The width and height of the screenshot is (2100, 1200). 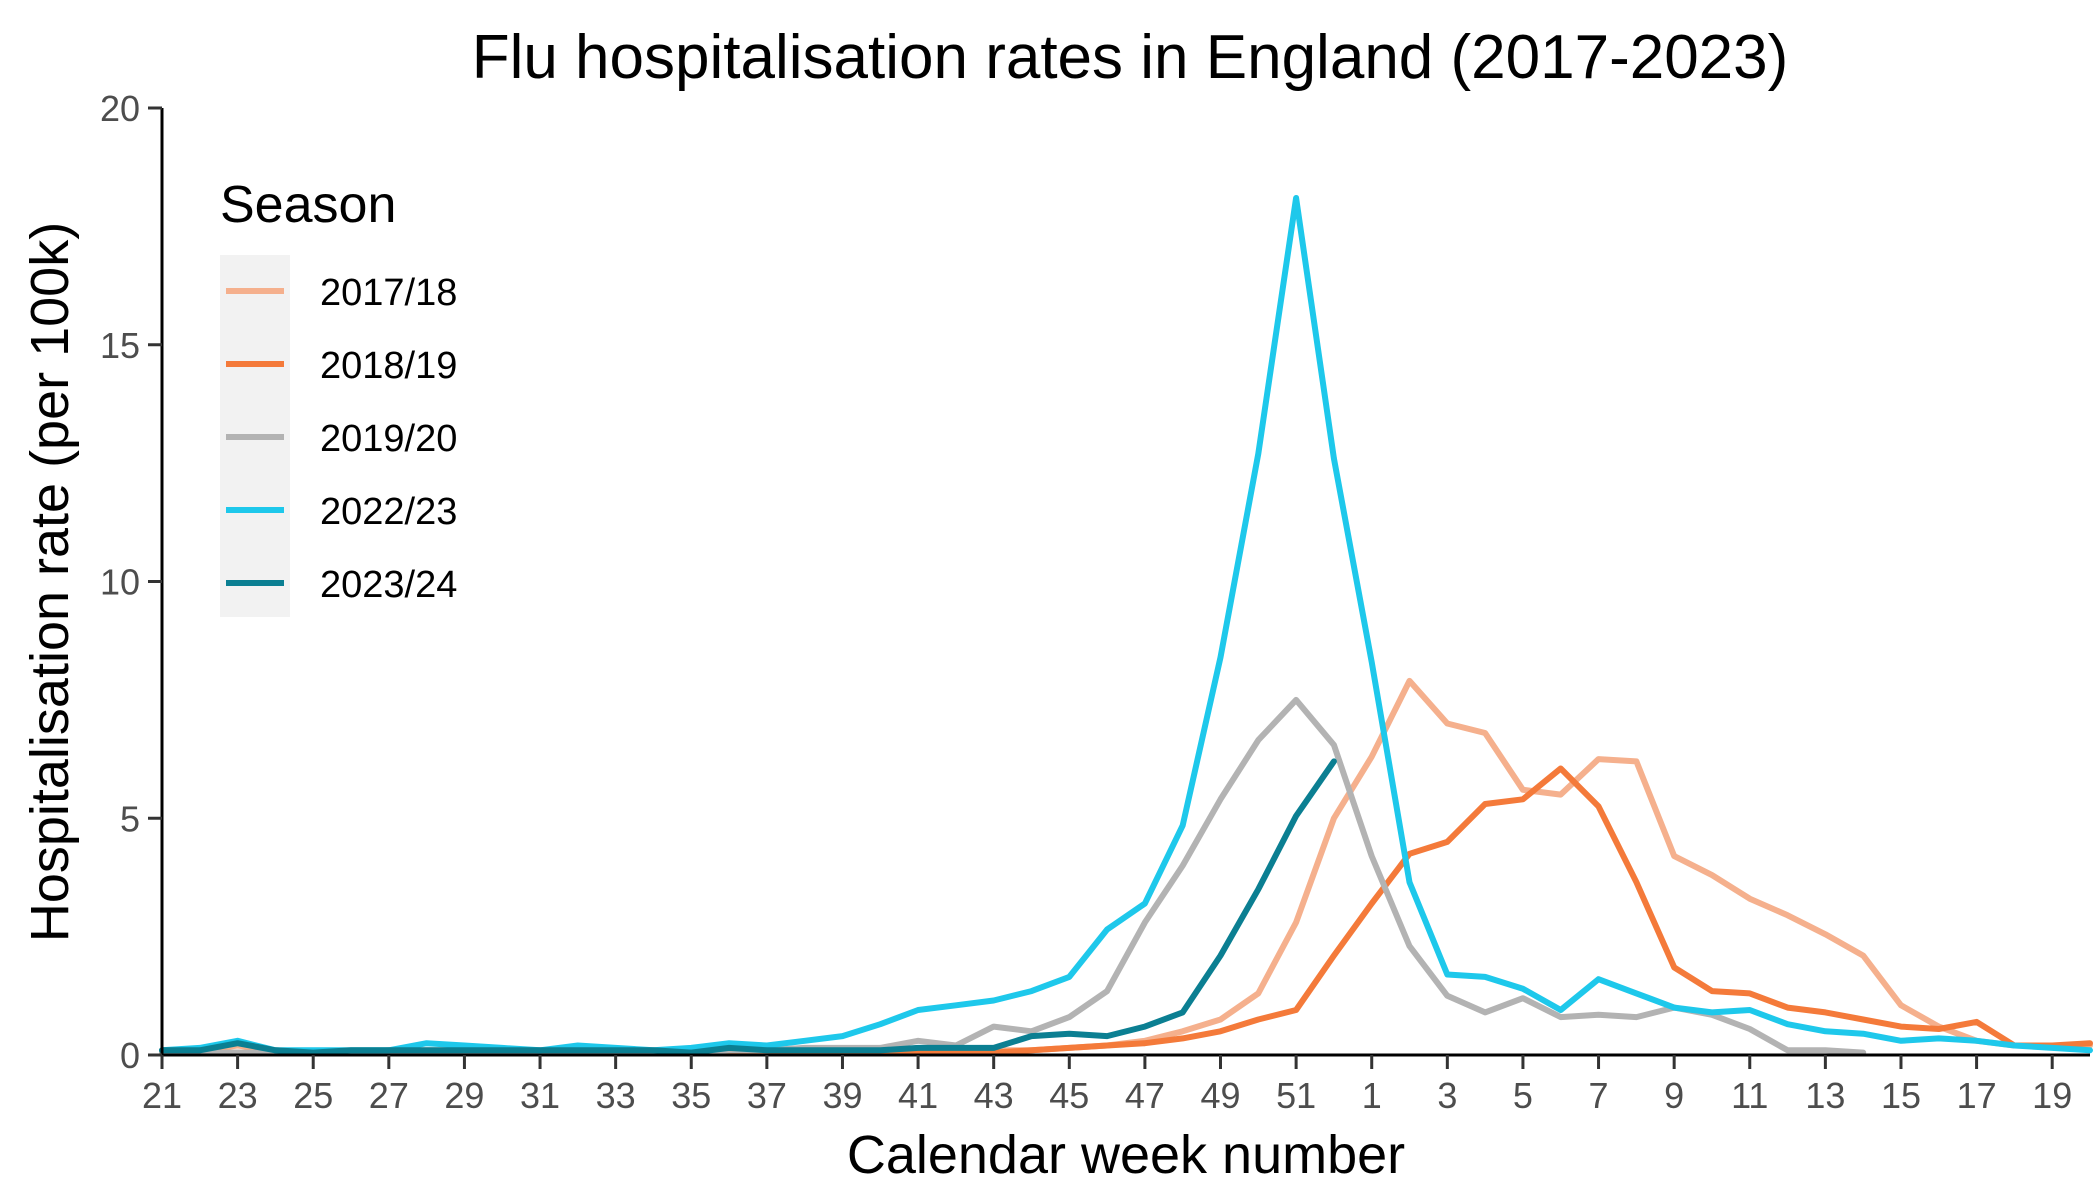 I want to click on legend-label-2023-24: 2023/24, so click(x=388, y=585).